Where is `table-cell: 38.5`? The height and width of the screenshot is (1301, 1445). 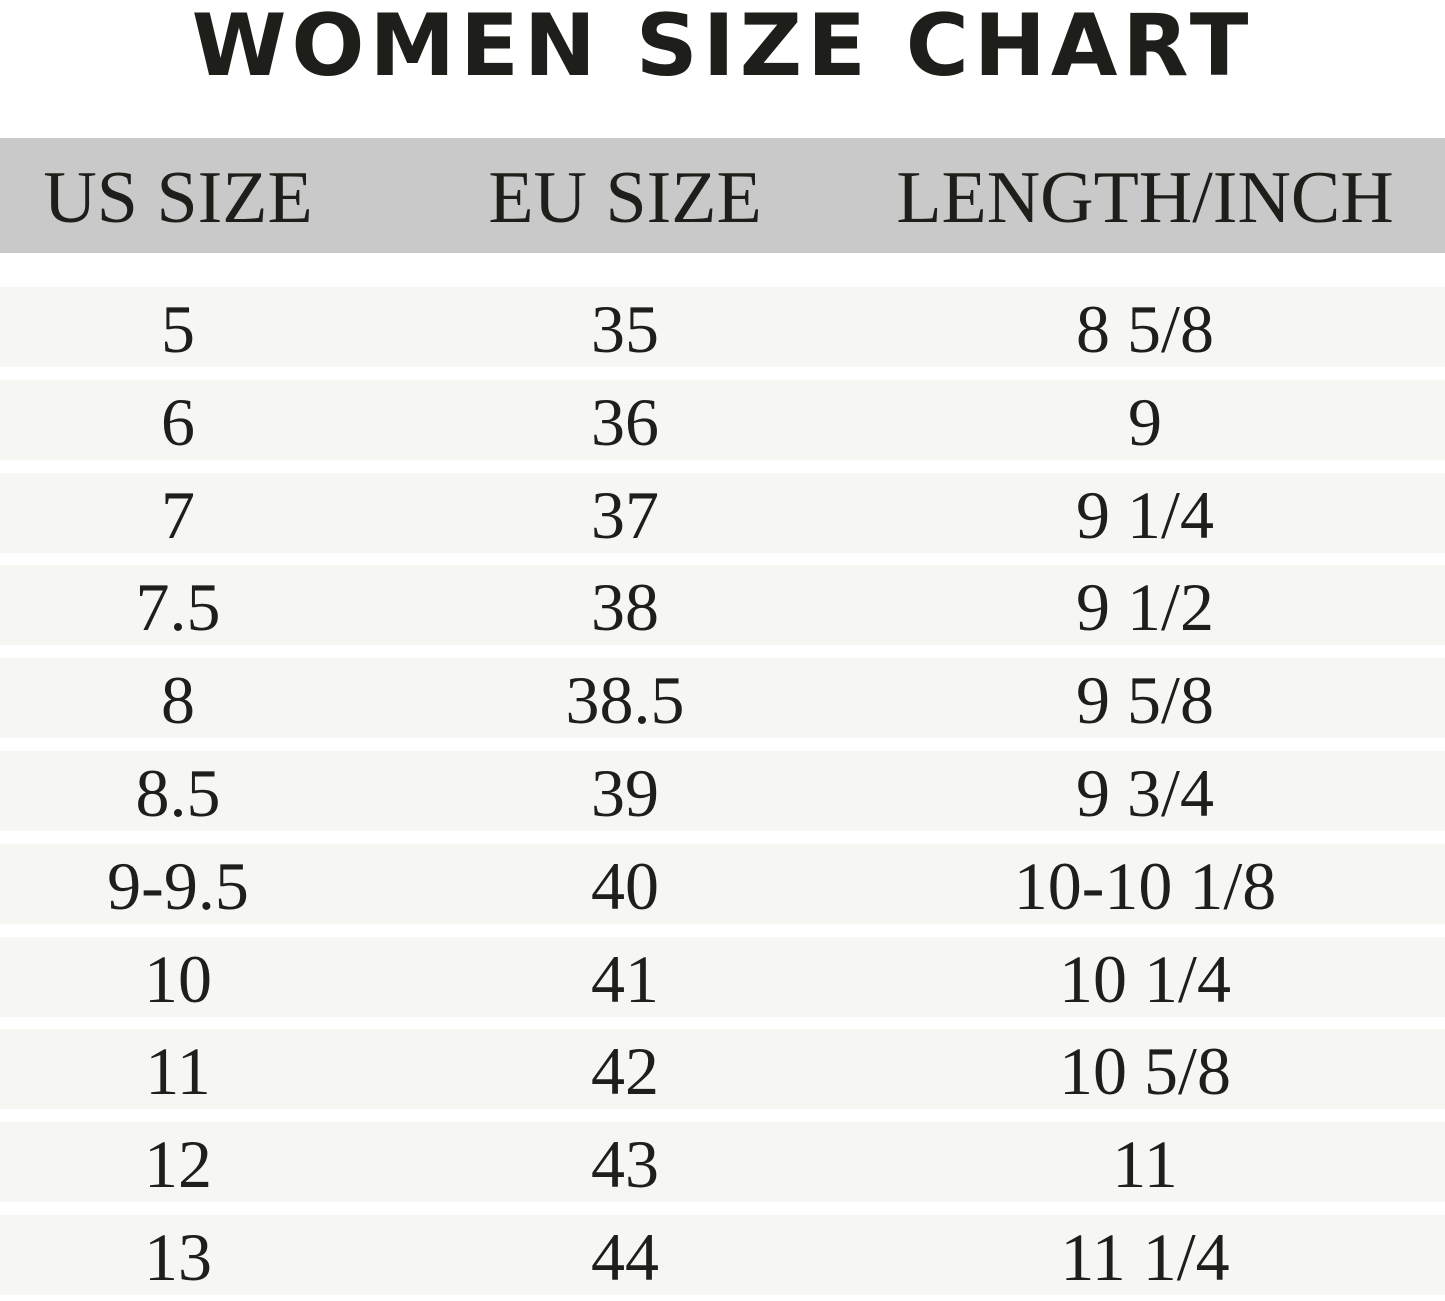 table-cell: 38.5 is located at coordinates (625, 700).